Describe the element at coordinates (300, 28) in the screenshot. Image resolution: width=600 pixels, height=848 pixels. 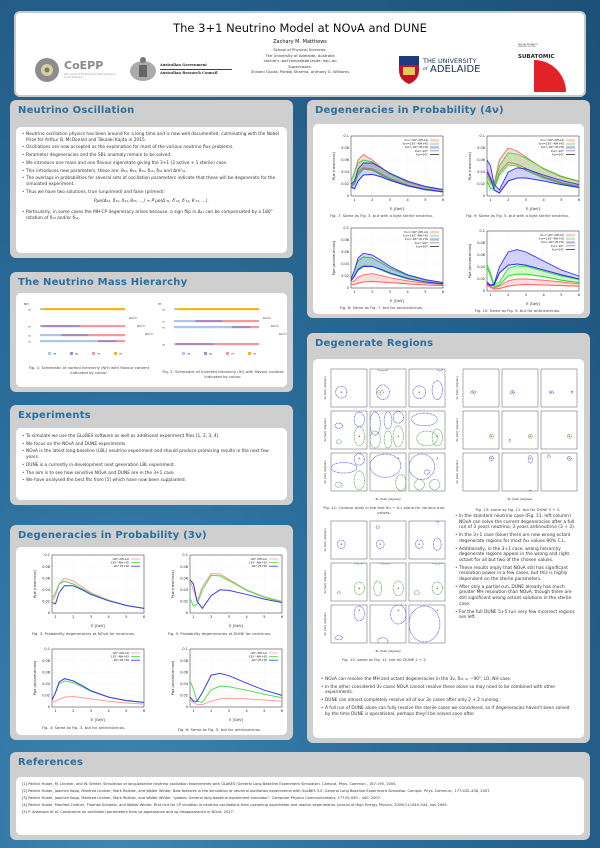
I see `poster-title: The 3+1 Neutrino Model at NOνA and DUNE` at that location.